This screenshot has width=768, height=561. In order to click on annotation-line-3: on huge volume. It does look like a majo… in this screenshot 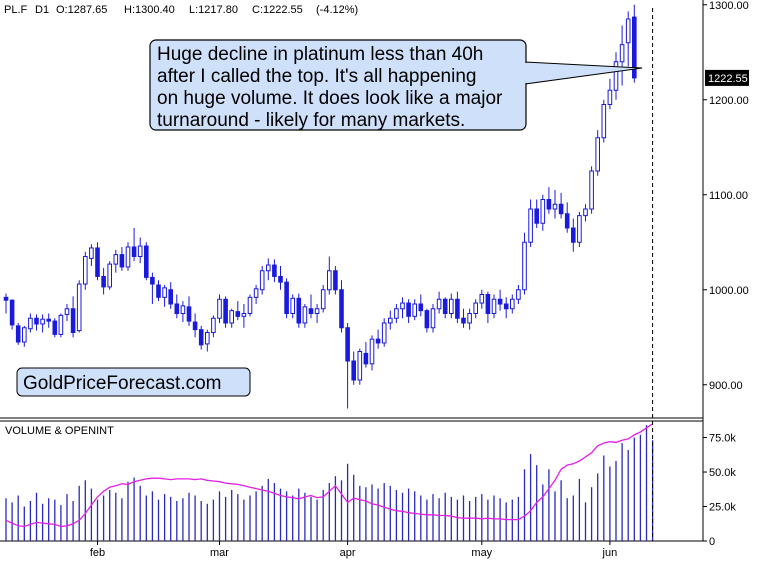, I will do `click(330, 98)`.